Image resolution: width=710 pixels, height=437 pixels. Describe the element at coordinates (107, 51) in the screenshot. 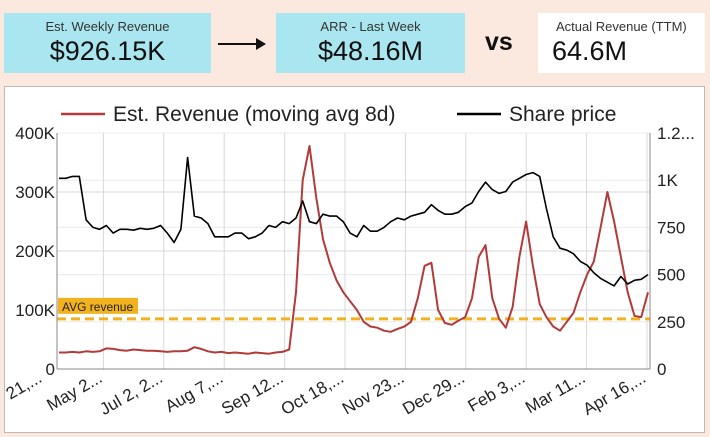

I see `kpi-weekly-value: $926.15K` at that location.